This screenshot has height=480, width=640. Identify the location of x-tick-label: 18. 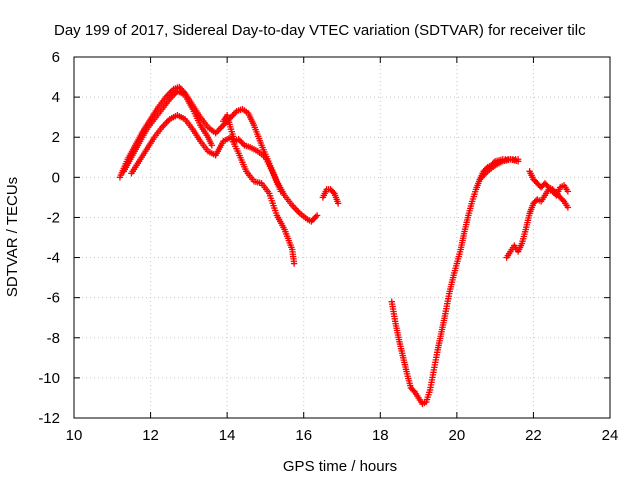
(380, 435).